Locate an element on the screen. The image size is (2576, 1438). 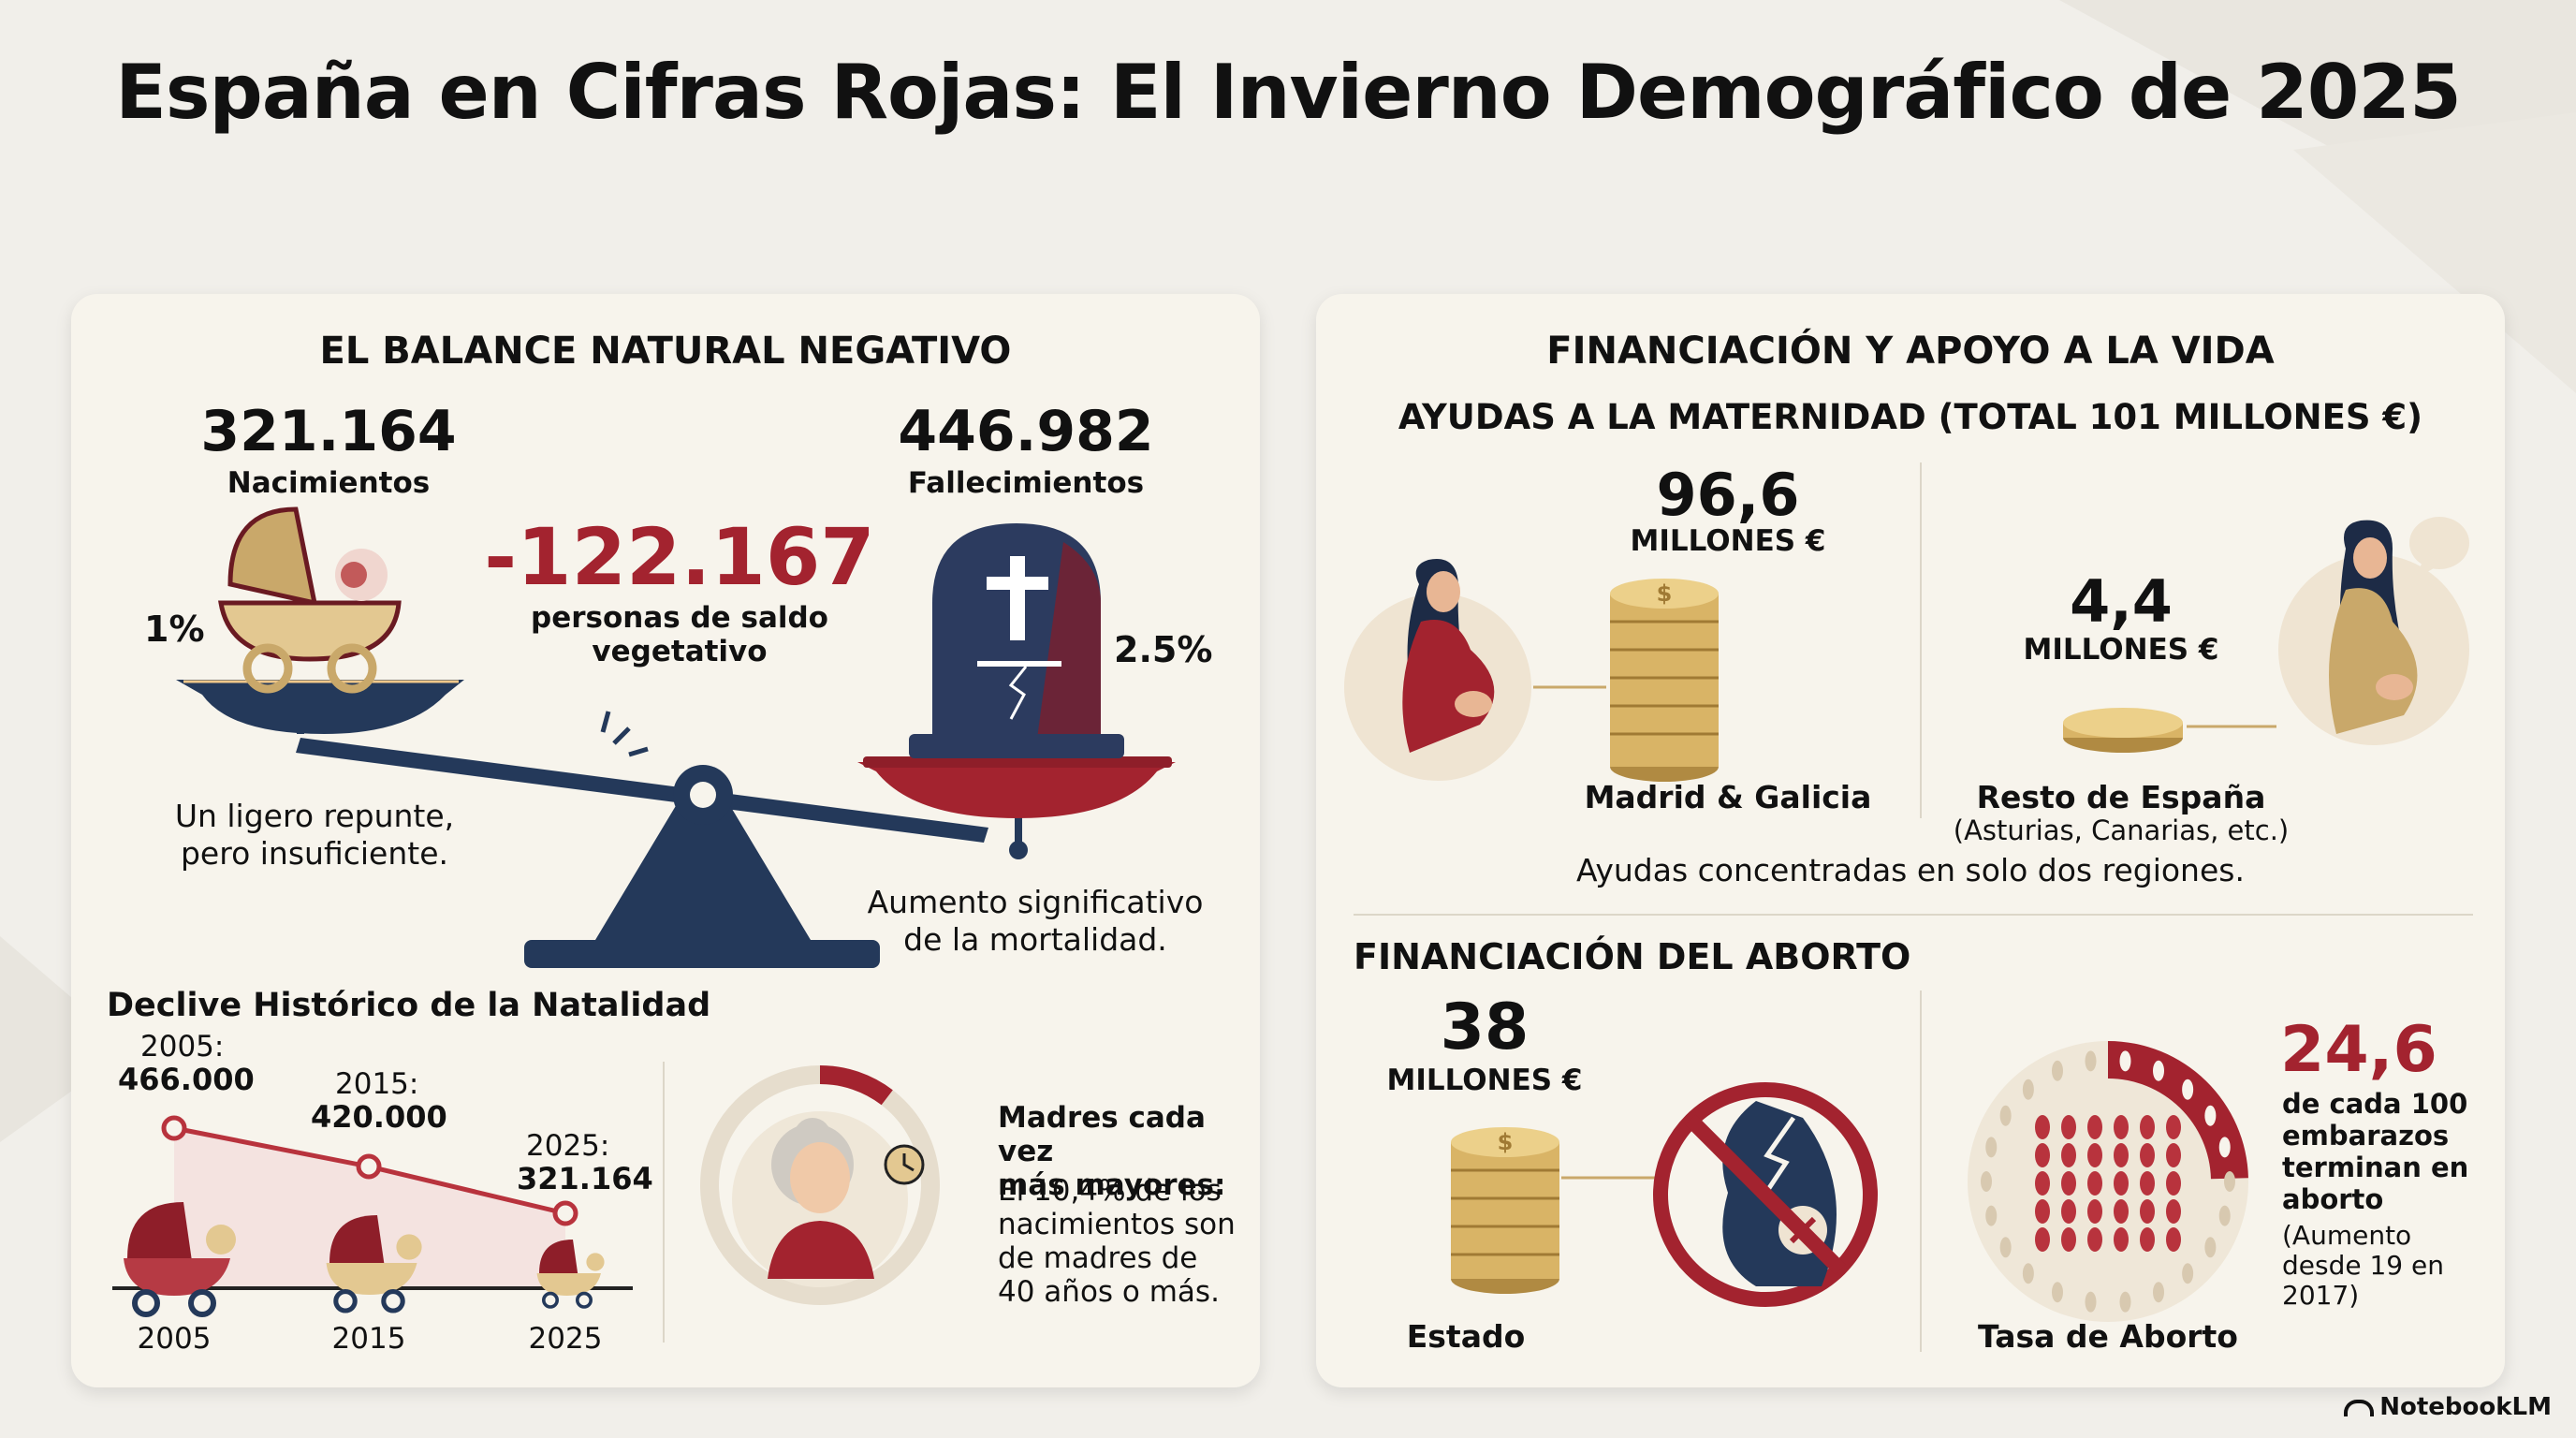
stroller-2015-icon is located at coordinates (374, 1264).